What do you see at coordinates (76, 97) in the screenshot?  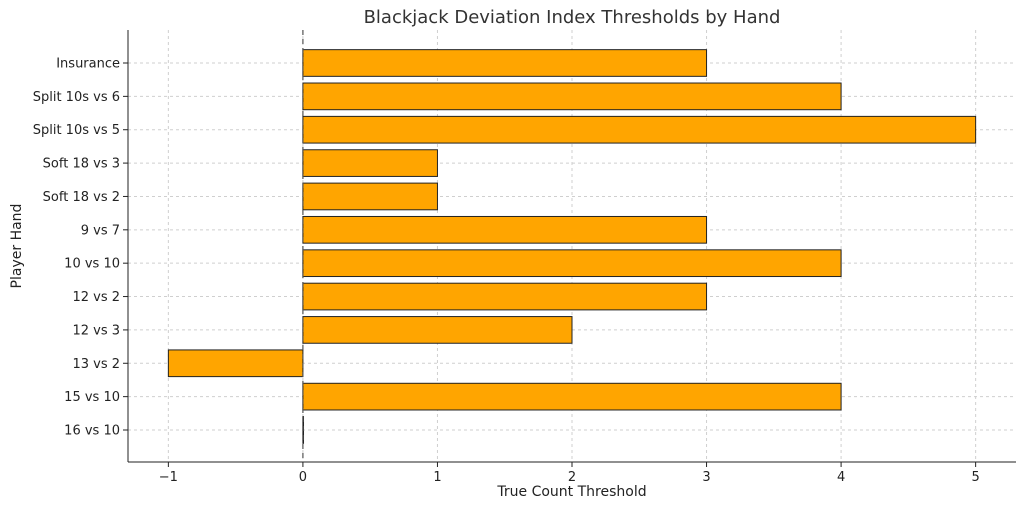 I see `y-tick-label: Split 10s vs 6` at bounding box center [76, 97].